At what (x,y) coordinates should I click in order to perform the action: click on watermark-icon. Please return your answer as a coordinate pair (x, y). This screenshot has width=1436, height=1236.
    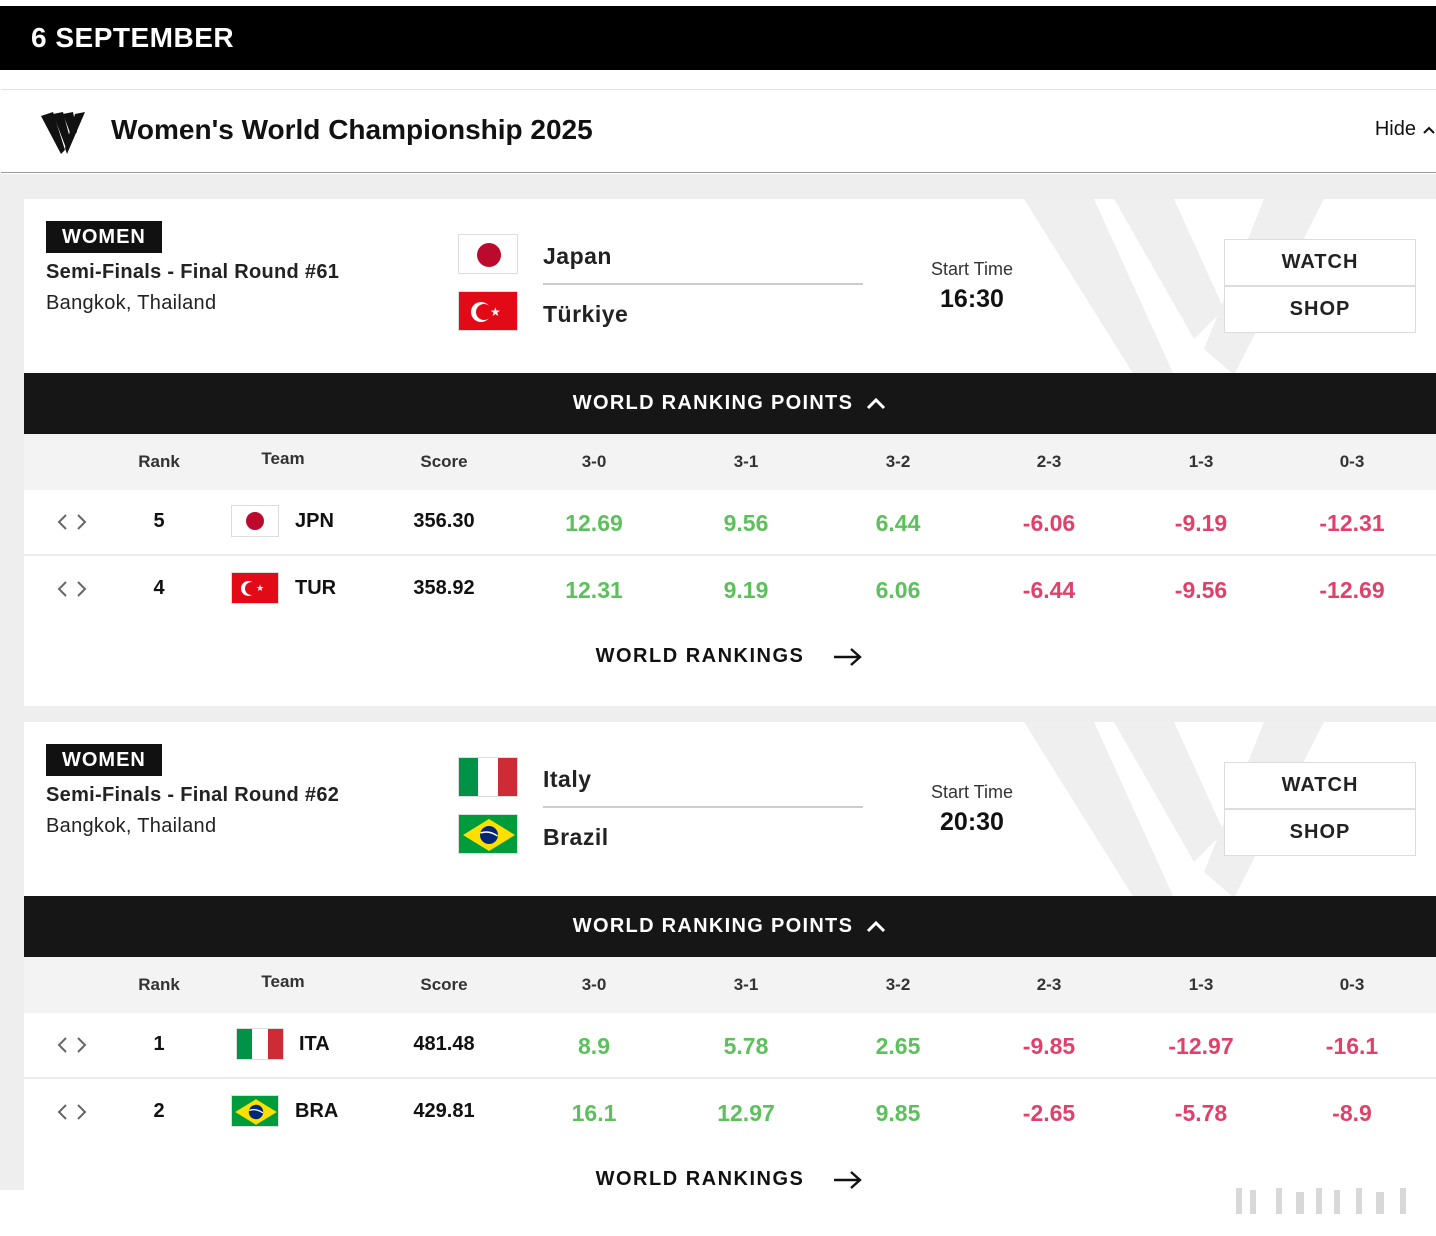
    Looking at the image, I should click on (1321, 1202).